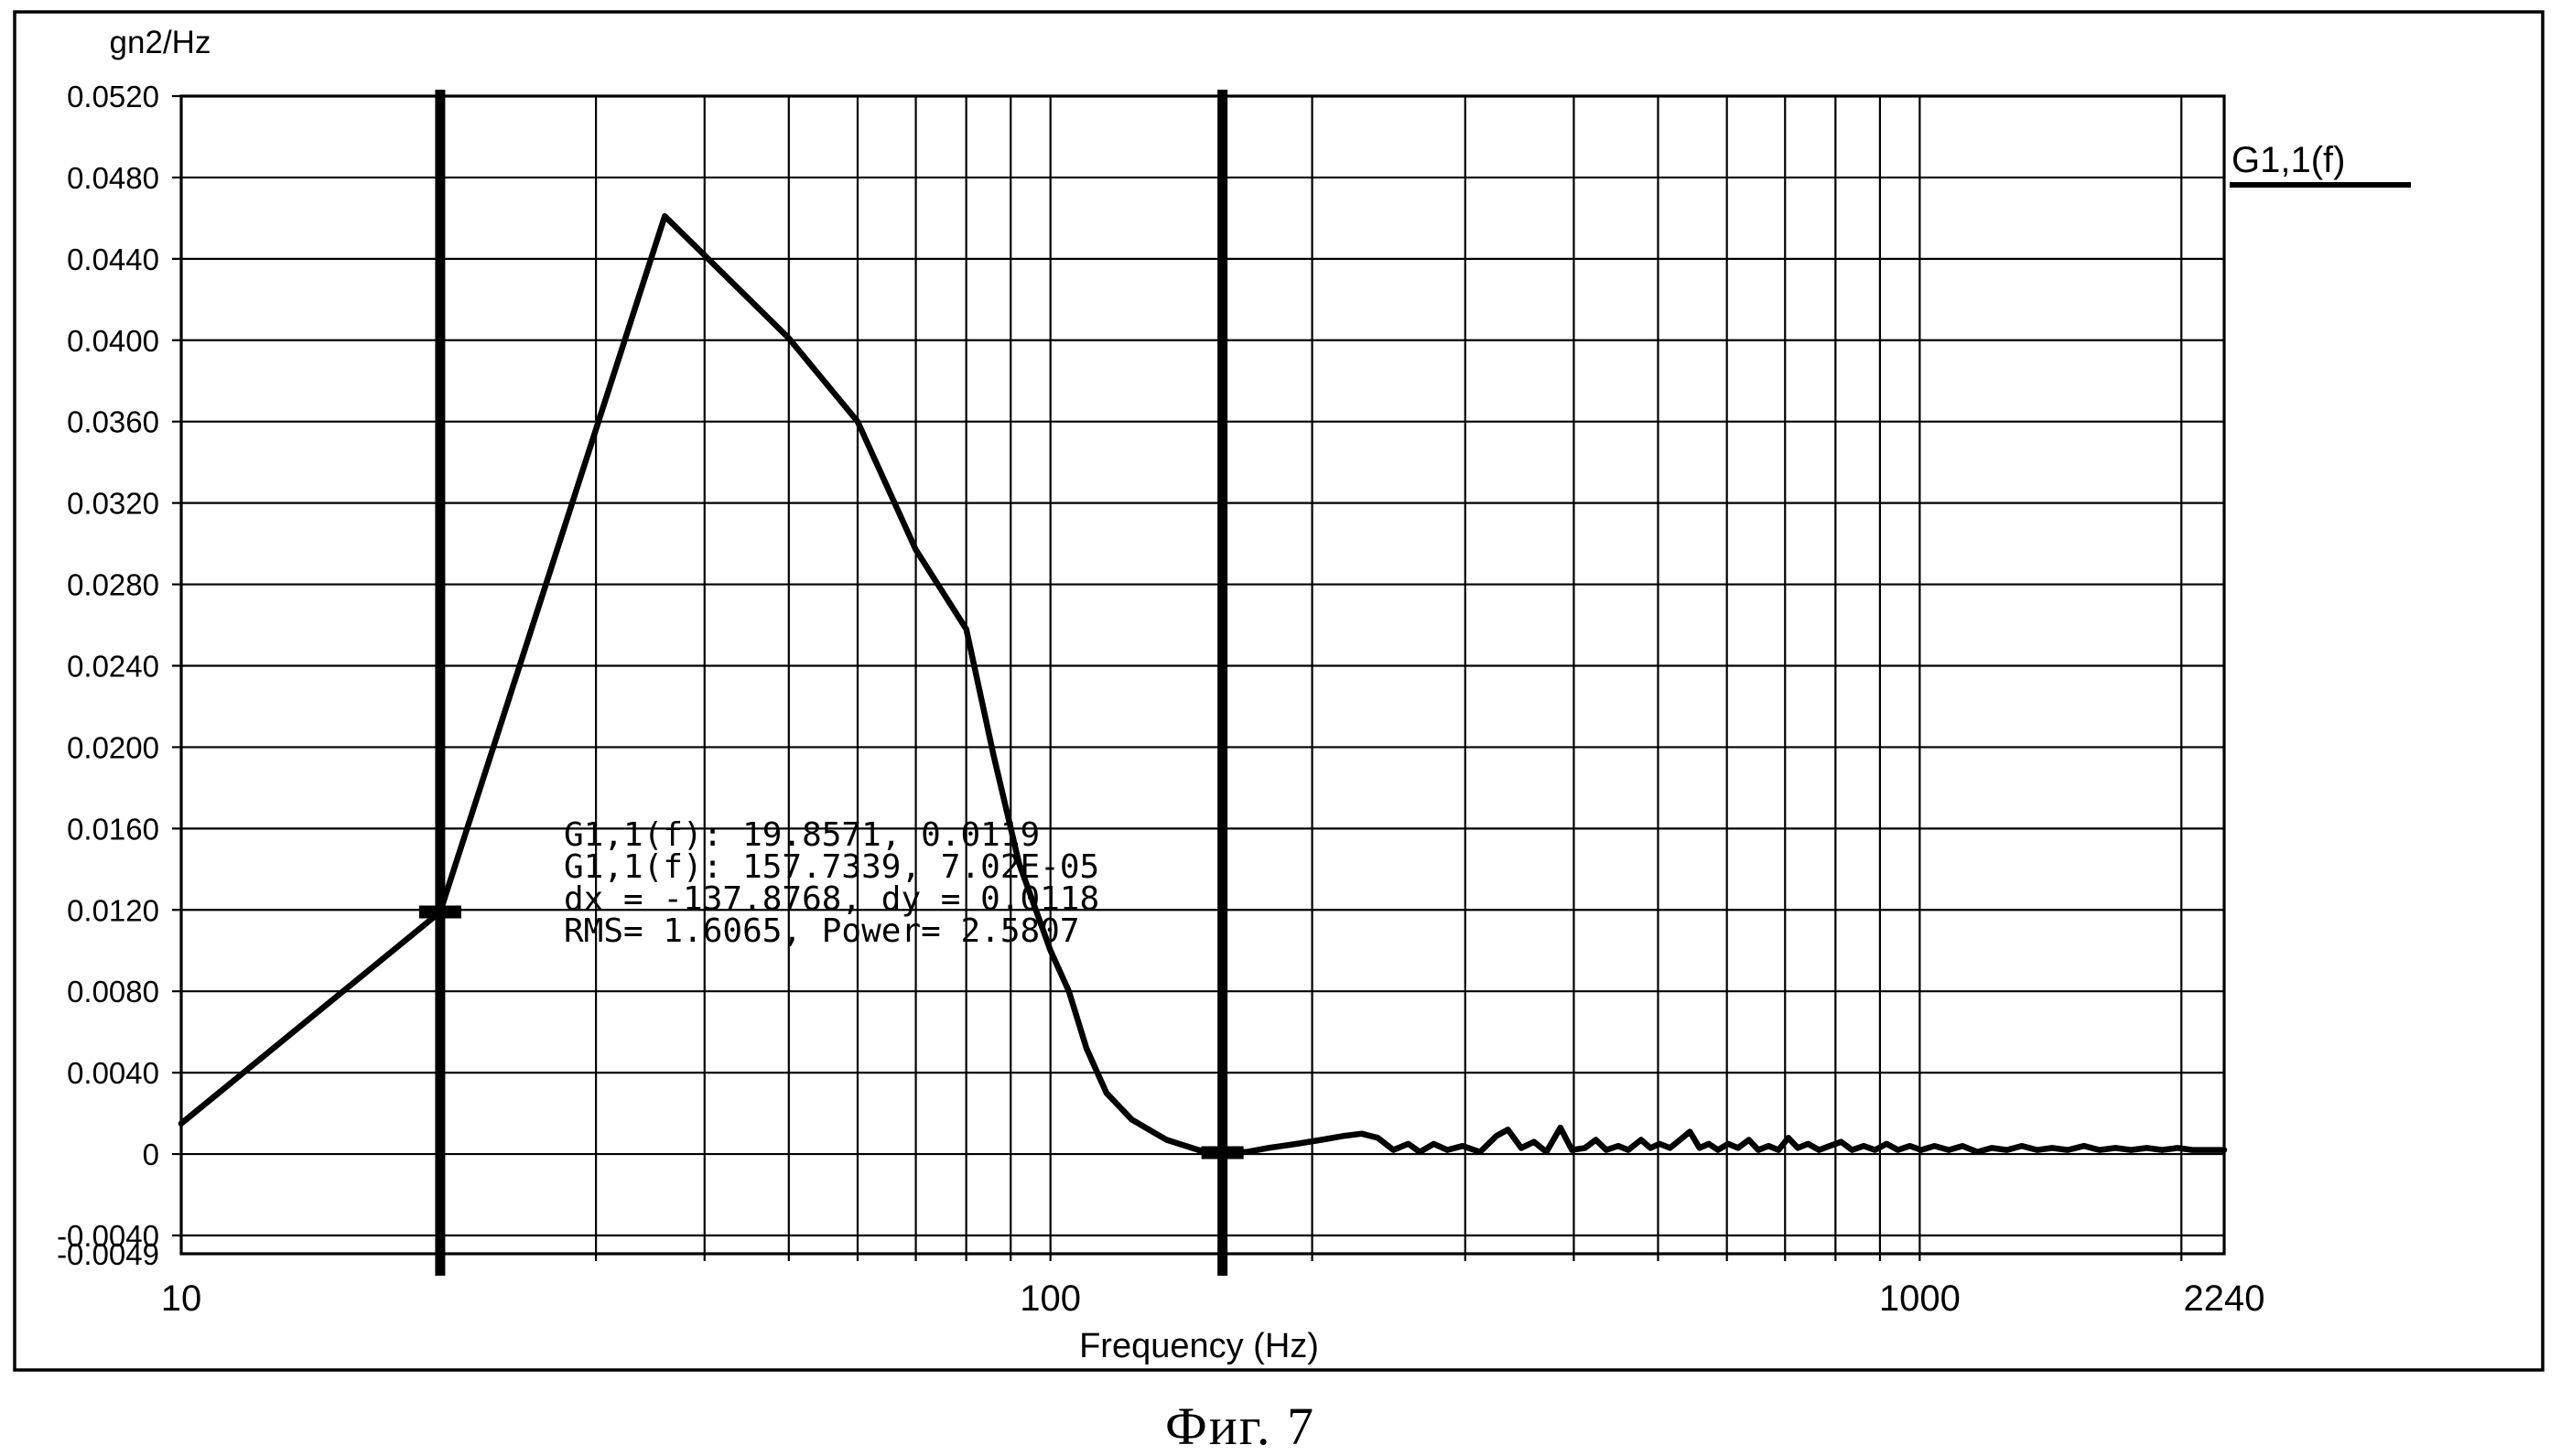 Image resolution: width=2561 pixels, height=1456 pixels. I want to click on x-tick-labels: 10 100 1000 2240, so click(1213, 1298).